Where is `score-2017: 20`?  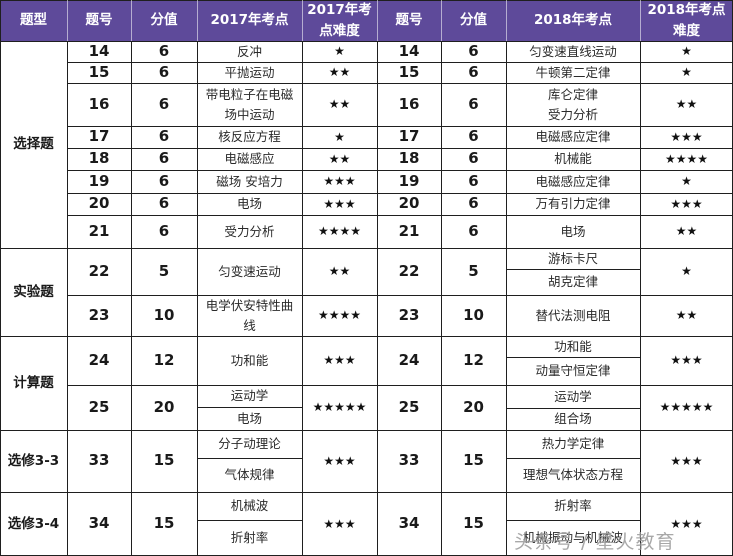
score-2017: 20 is located at coordinates (164, 406).